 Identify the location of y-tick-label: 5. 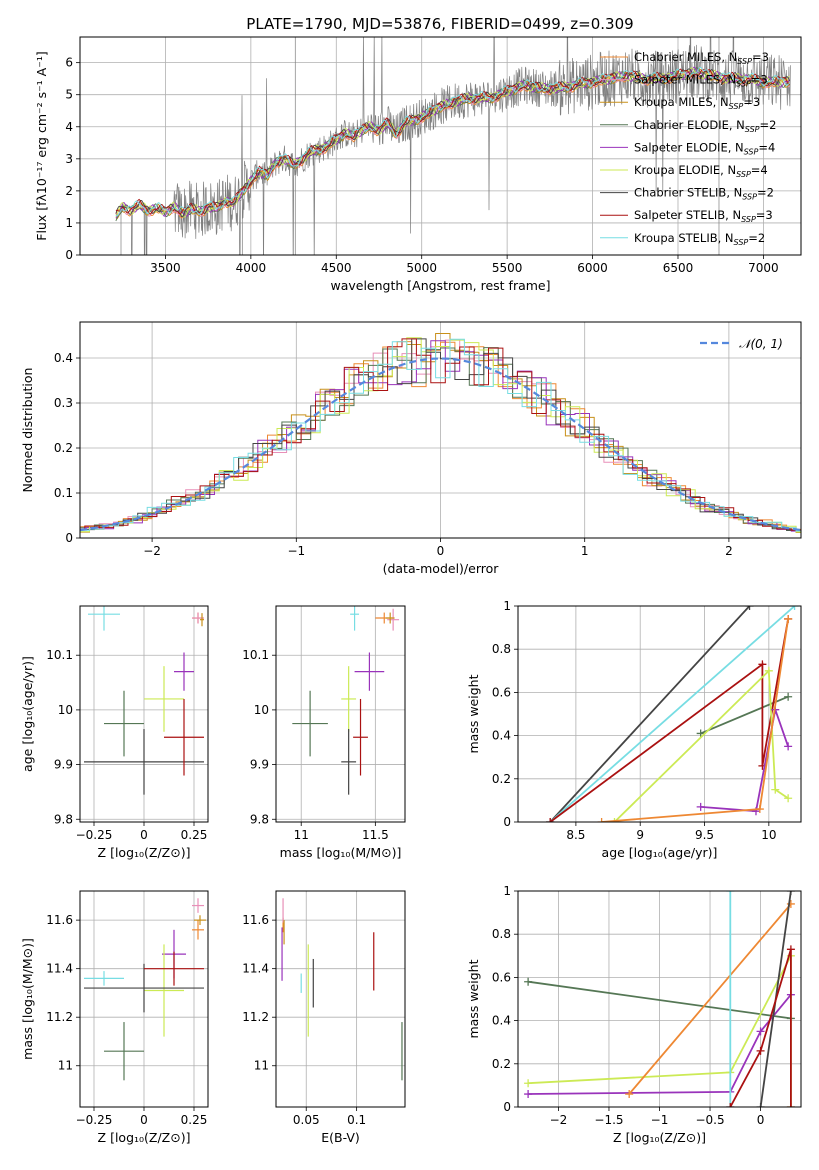
(69, 95).